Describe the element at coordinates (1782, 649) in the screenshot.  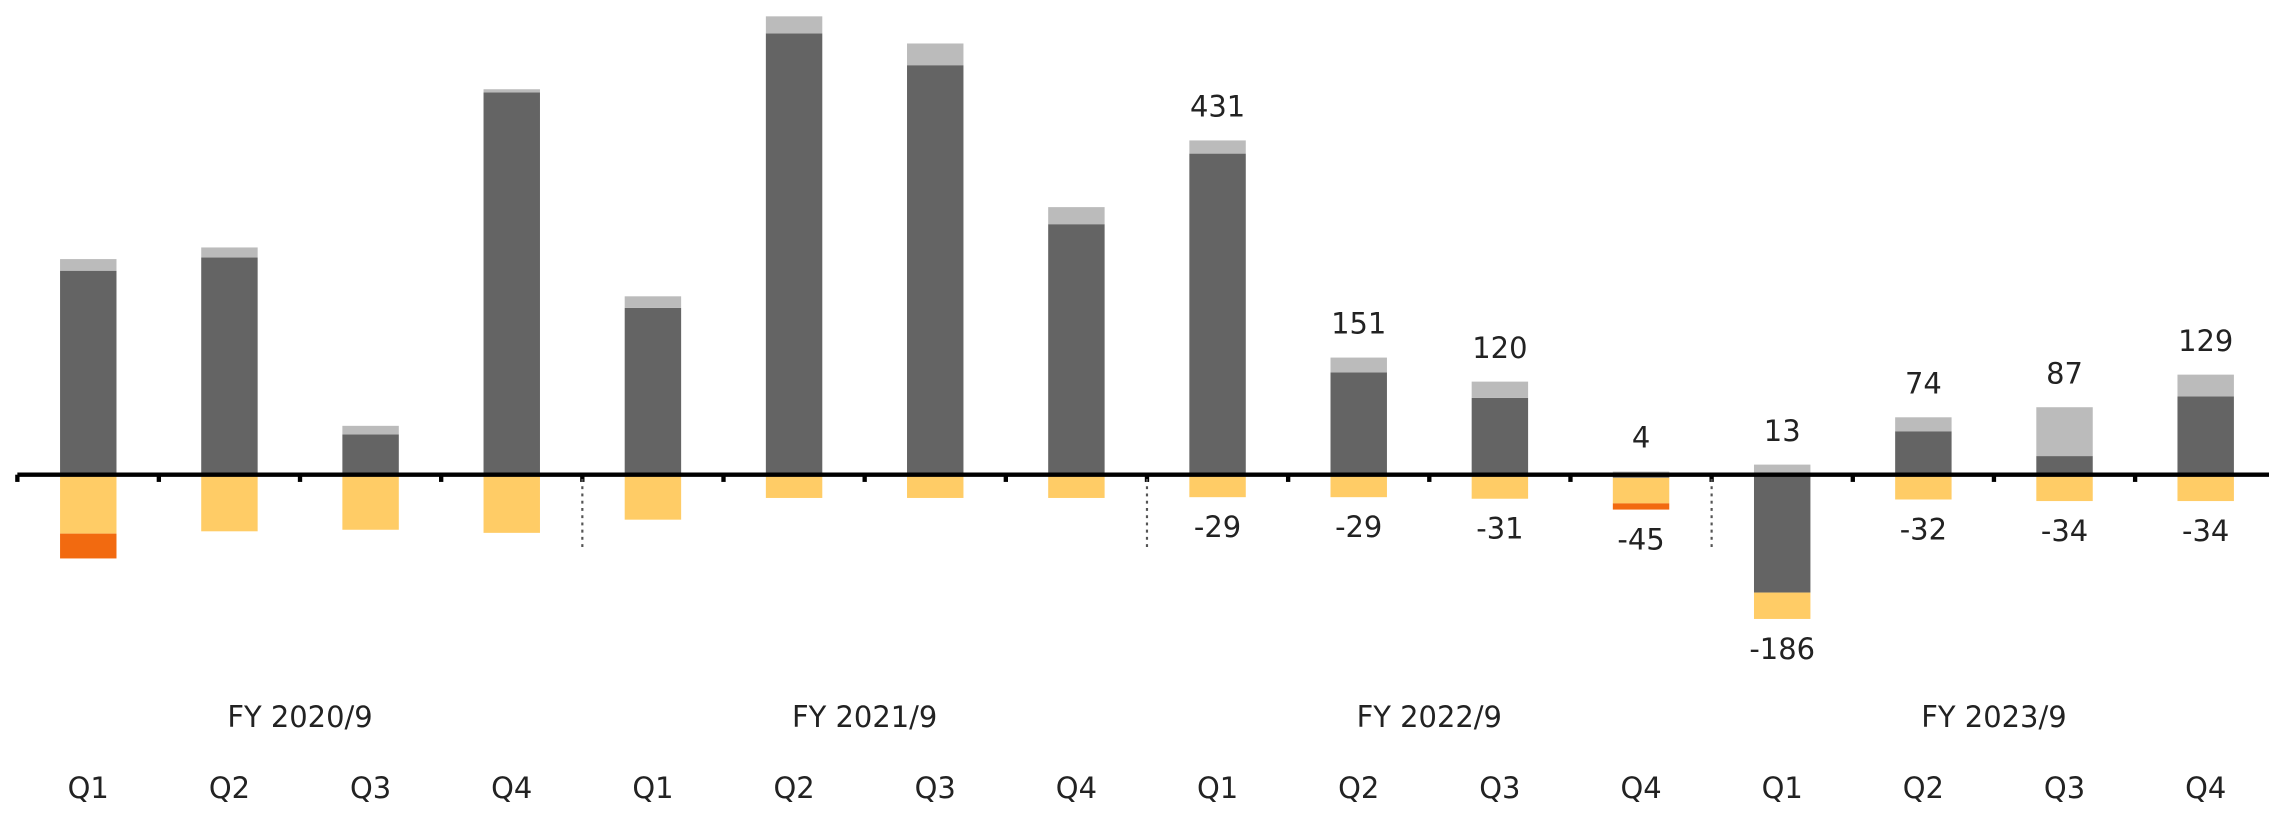
I see `negative-label: -186` at that location.